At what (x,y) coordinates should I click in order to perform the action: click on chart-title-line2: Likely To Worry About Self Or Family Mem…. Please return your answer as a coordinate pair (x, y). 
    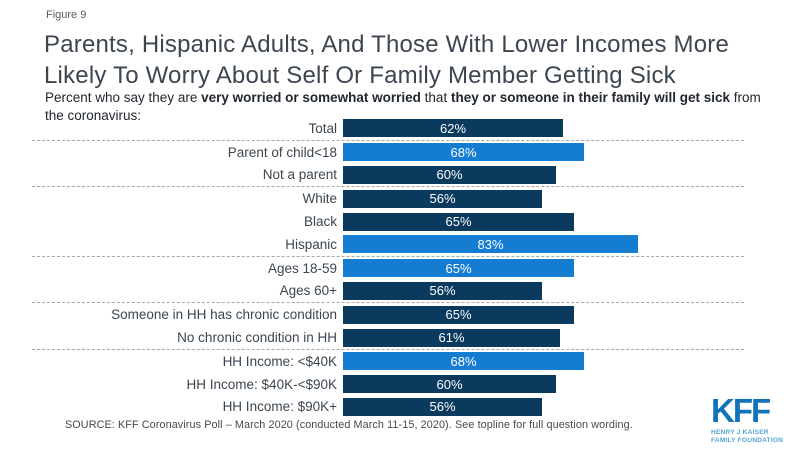
    Looking at the image, I should click on (360, 75).